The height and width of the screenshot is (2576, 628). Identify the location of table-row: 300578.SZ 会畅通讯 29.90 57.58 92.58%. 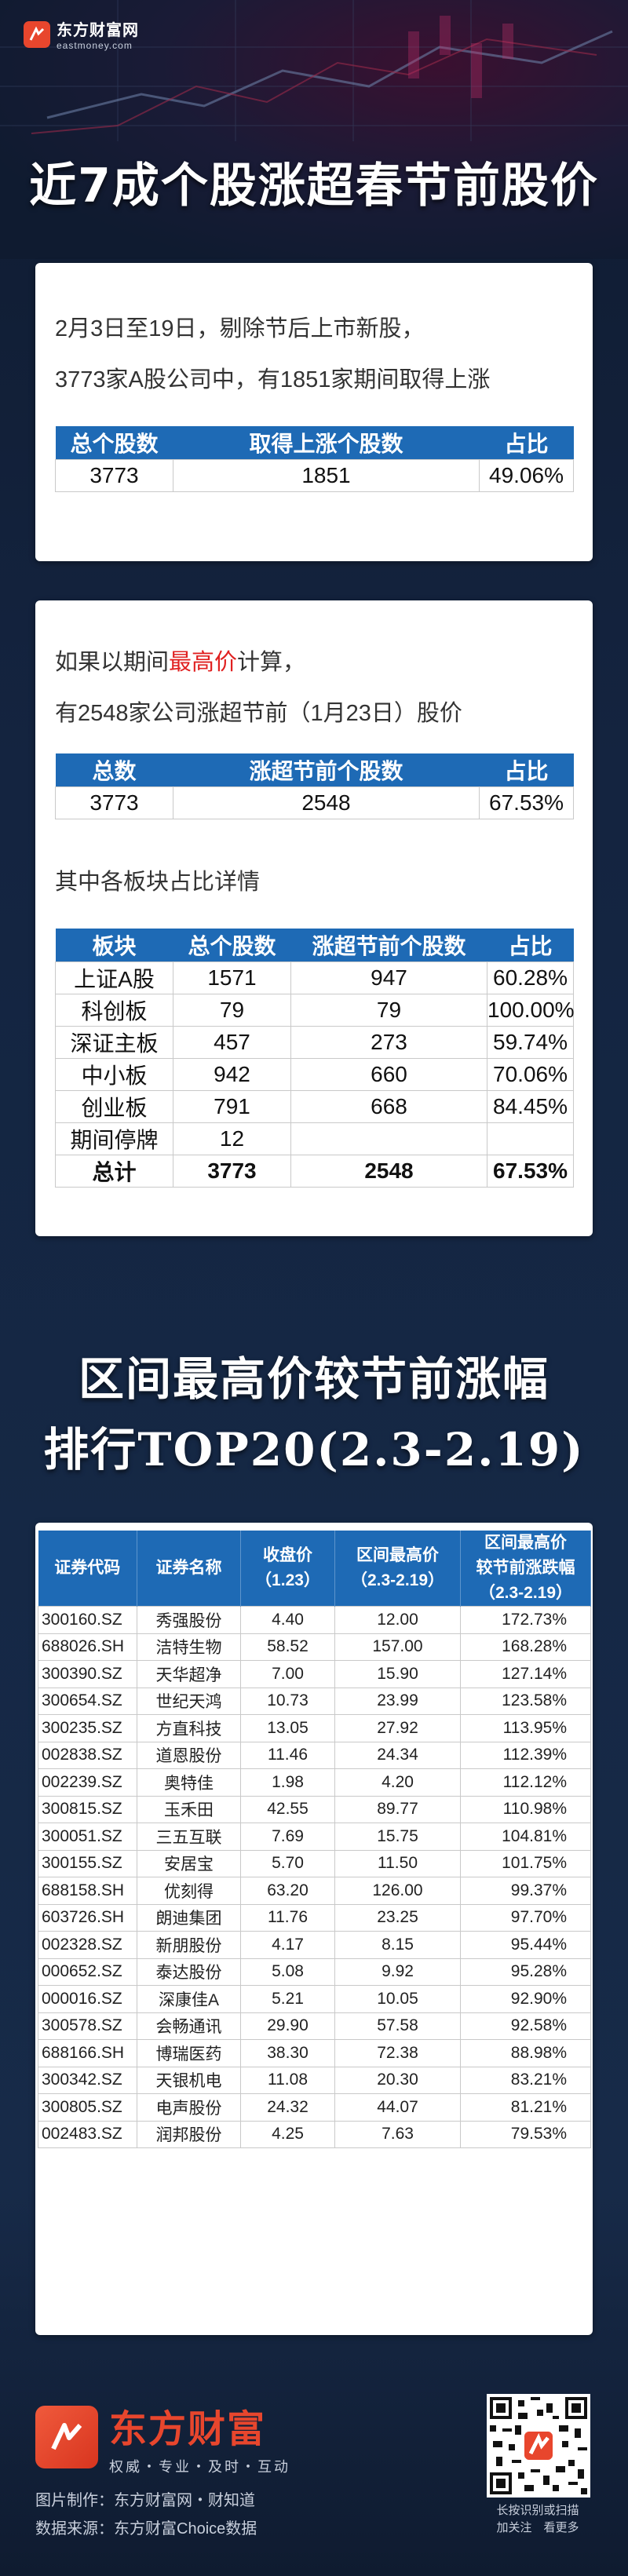
(314, 2026).